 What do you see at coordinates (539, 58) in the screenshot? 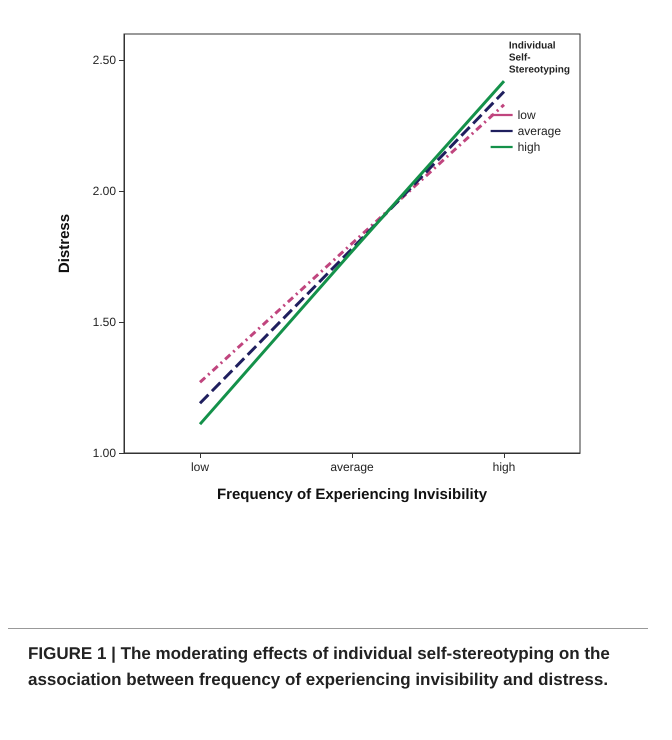
I see `legend-title: Individual Self-Stereotyping` at bounding box center [539, 58].